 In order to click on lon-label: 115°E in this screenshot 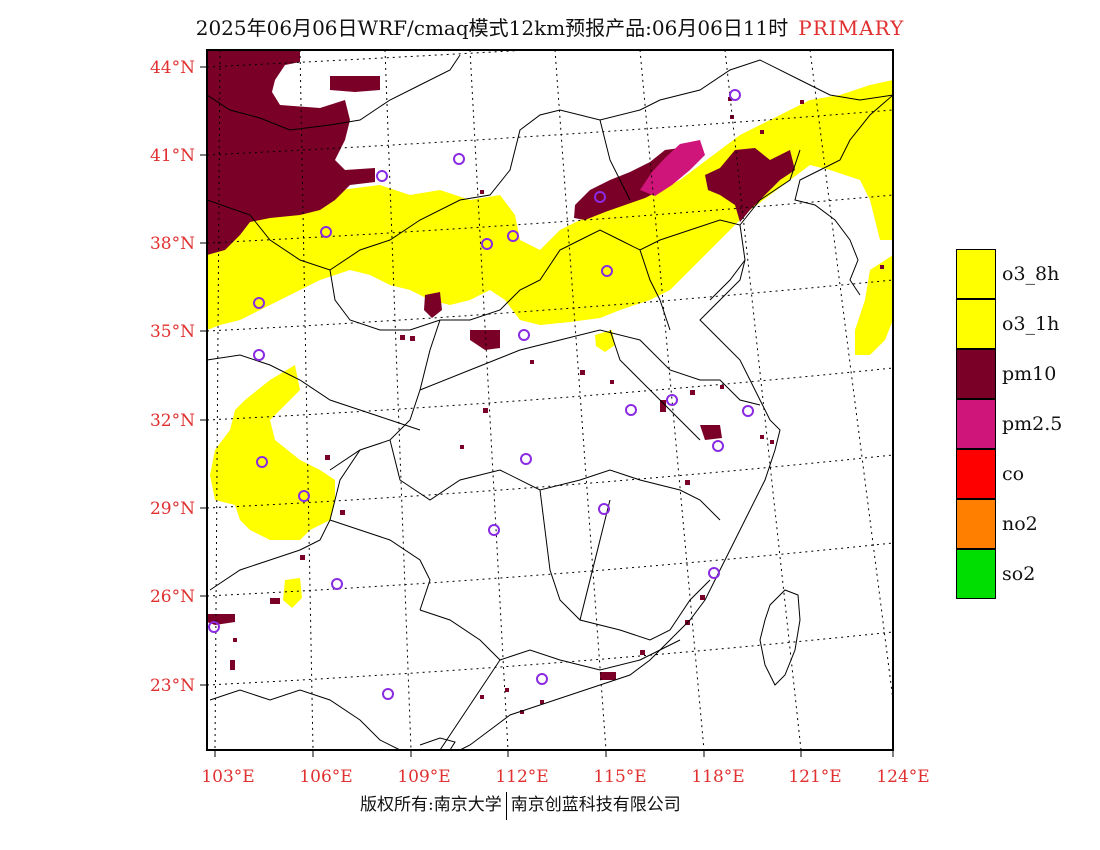, I will do `click(619, 777)`.